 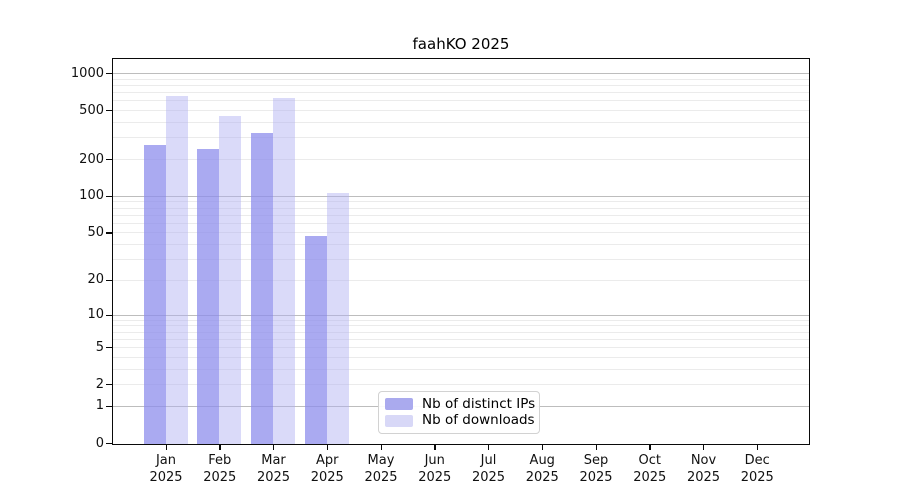 I want to click on chart-title: faahKO 2025, so click(x=461, y=44).